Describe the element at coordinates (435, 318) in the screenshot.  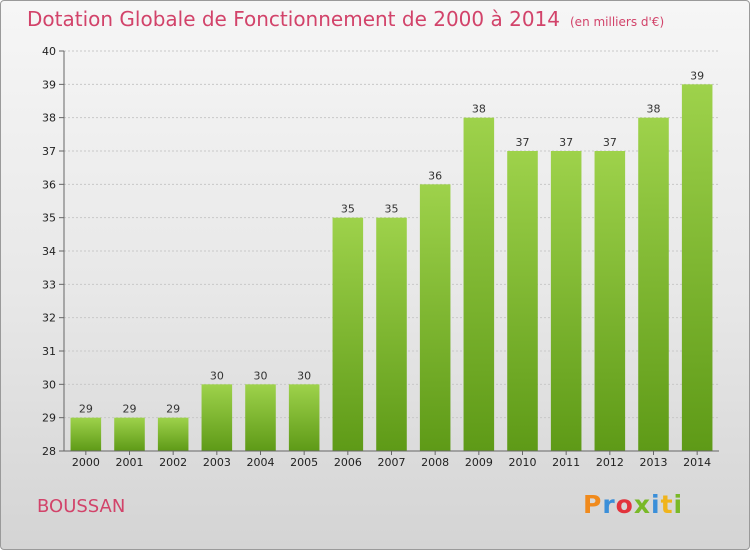
I see `bar-2008` at that location.